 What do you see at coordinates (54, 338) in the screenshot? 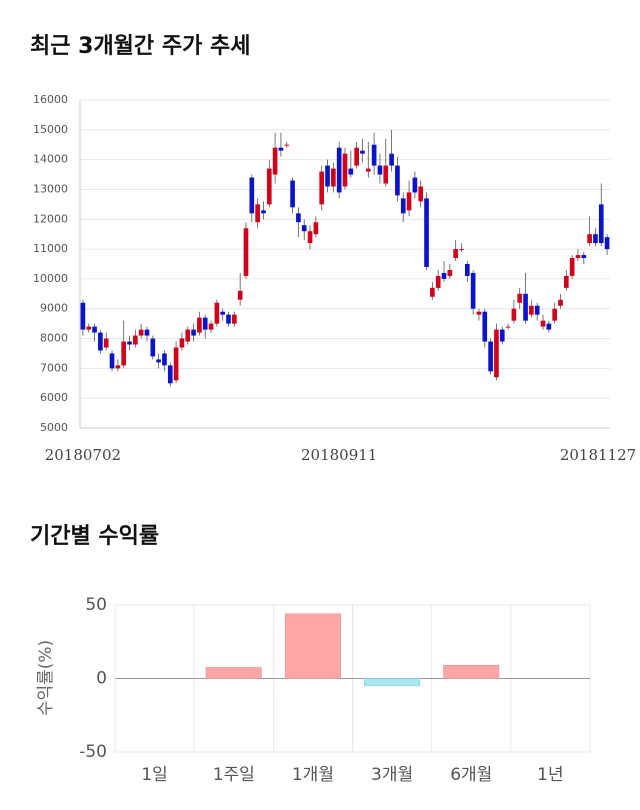
I see `y-tick-label: 8000` at bounding box center [54, 338].